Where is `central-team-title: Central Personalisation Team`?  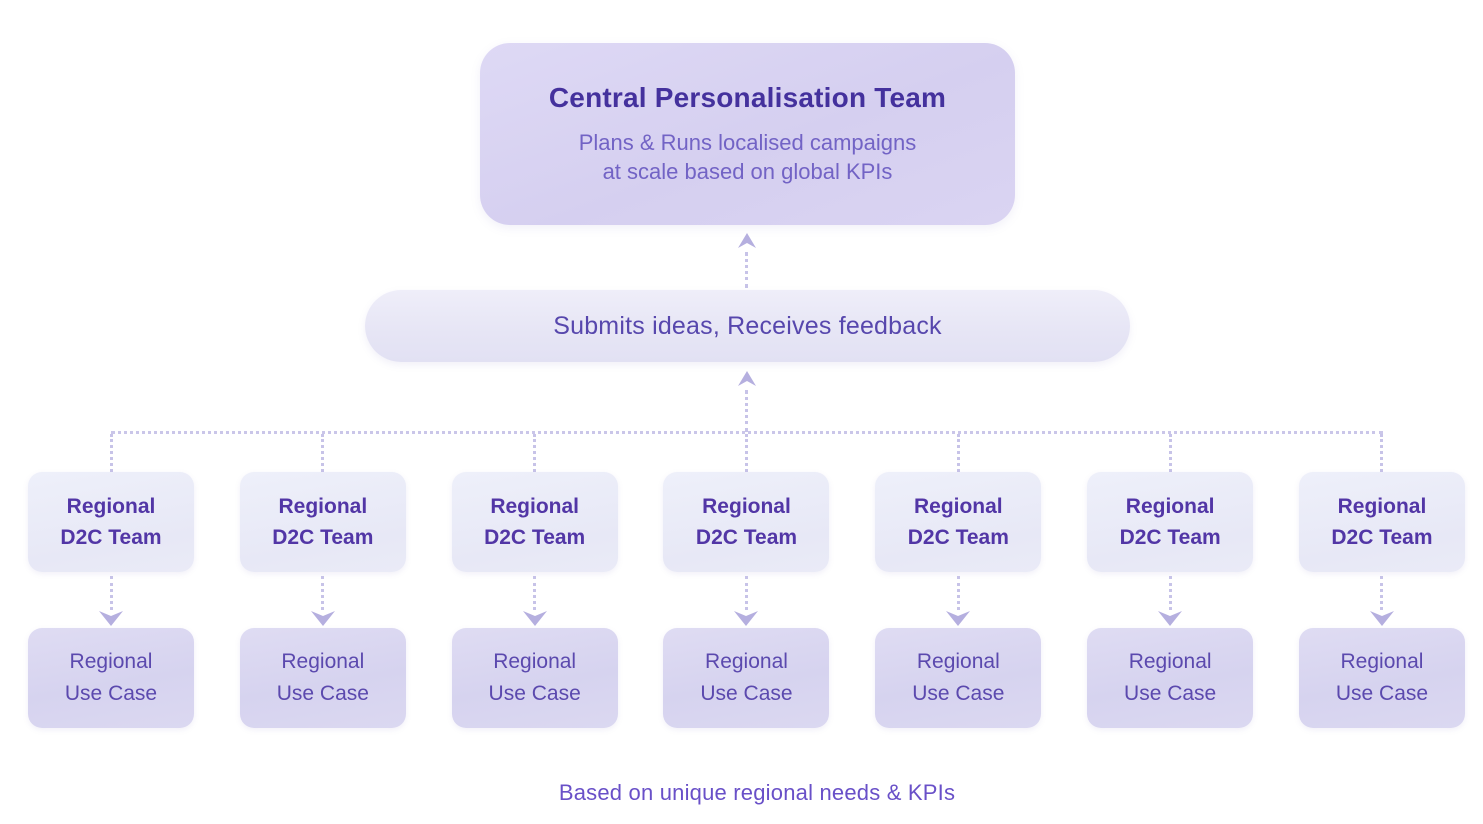 central-team-title: Central Personalisation Team is located at coordinates (747, 97).